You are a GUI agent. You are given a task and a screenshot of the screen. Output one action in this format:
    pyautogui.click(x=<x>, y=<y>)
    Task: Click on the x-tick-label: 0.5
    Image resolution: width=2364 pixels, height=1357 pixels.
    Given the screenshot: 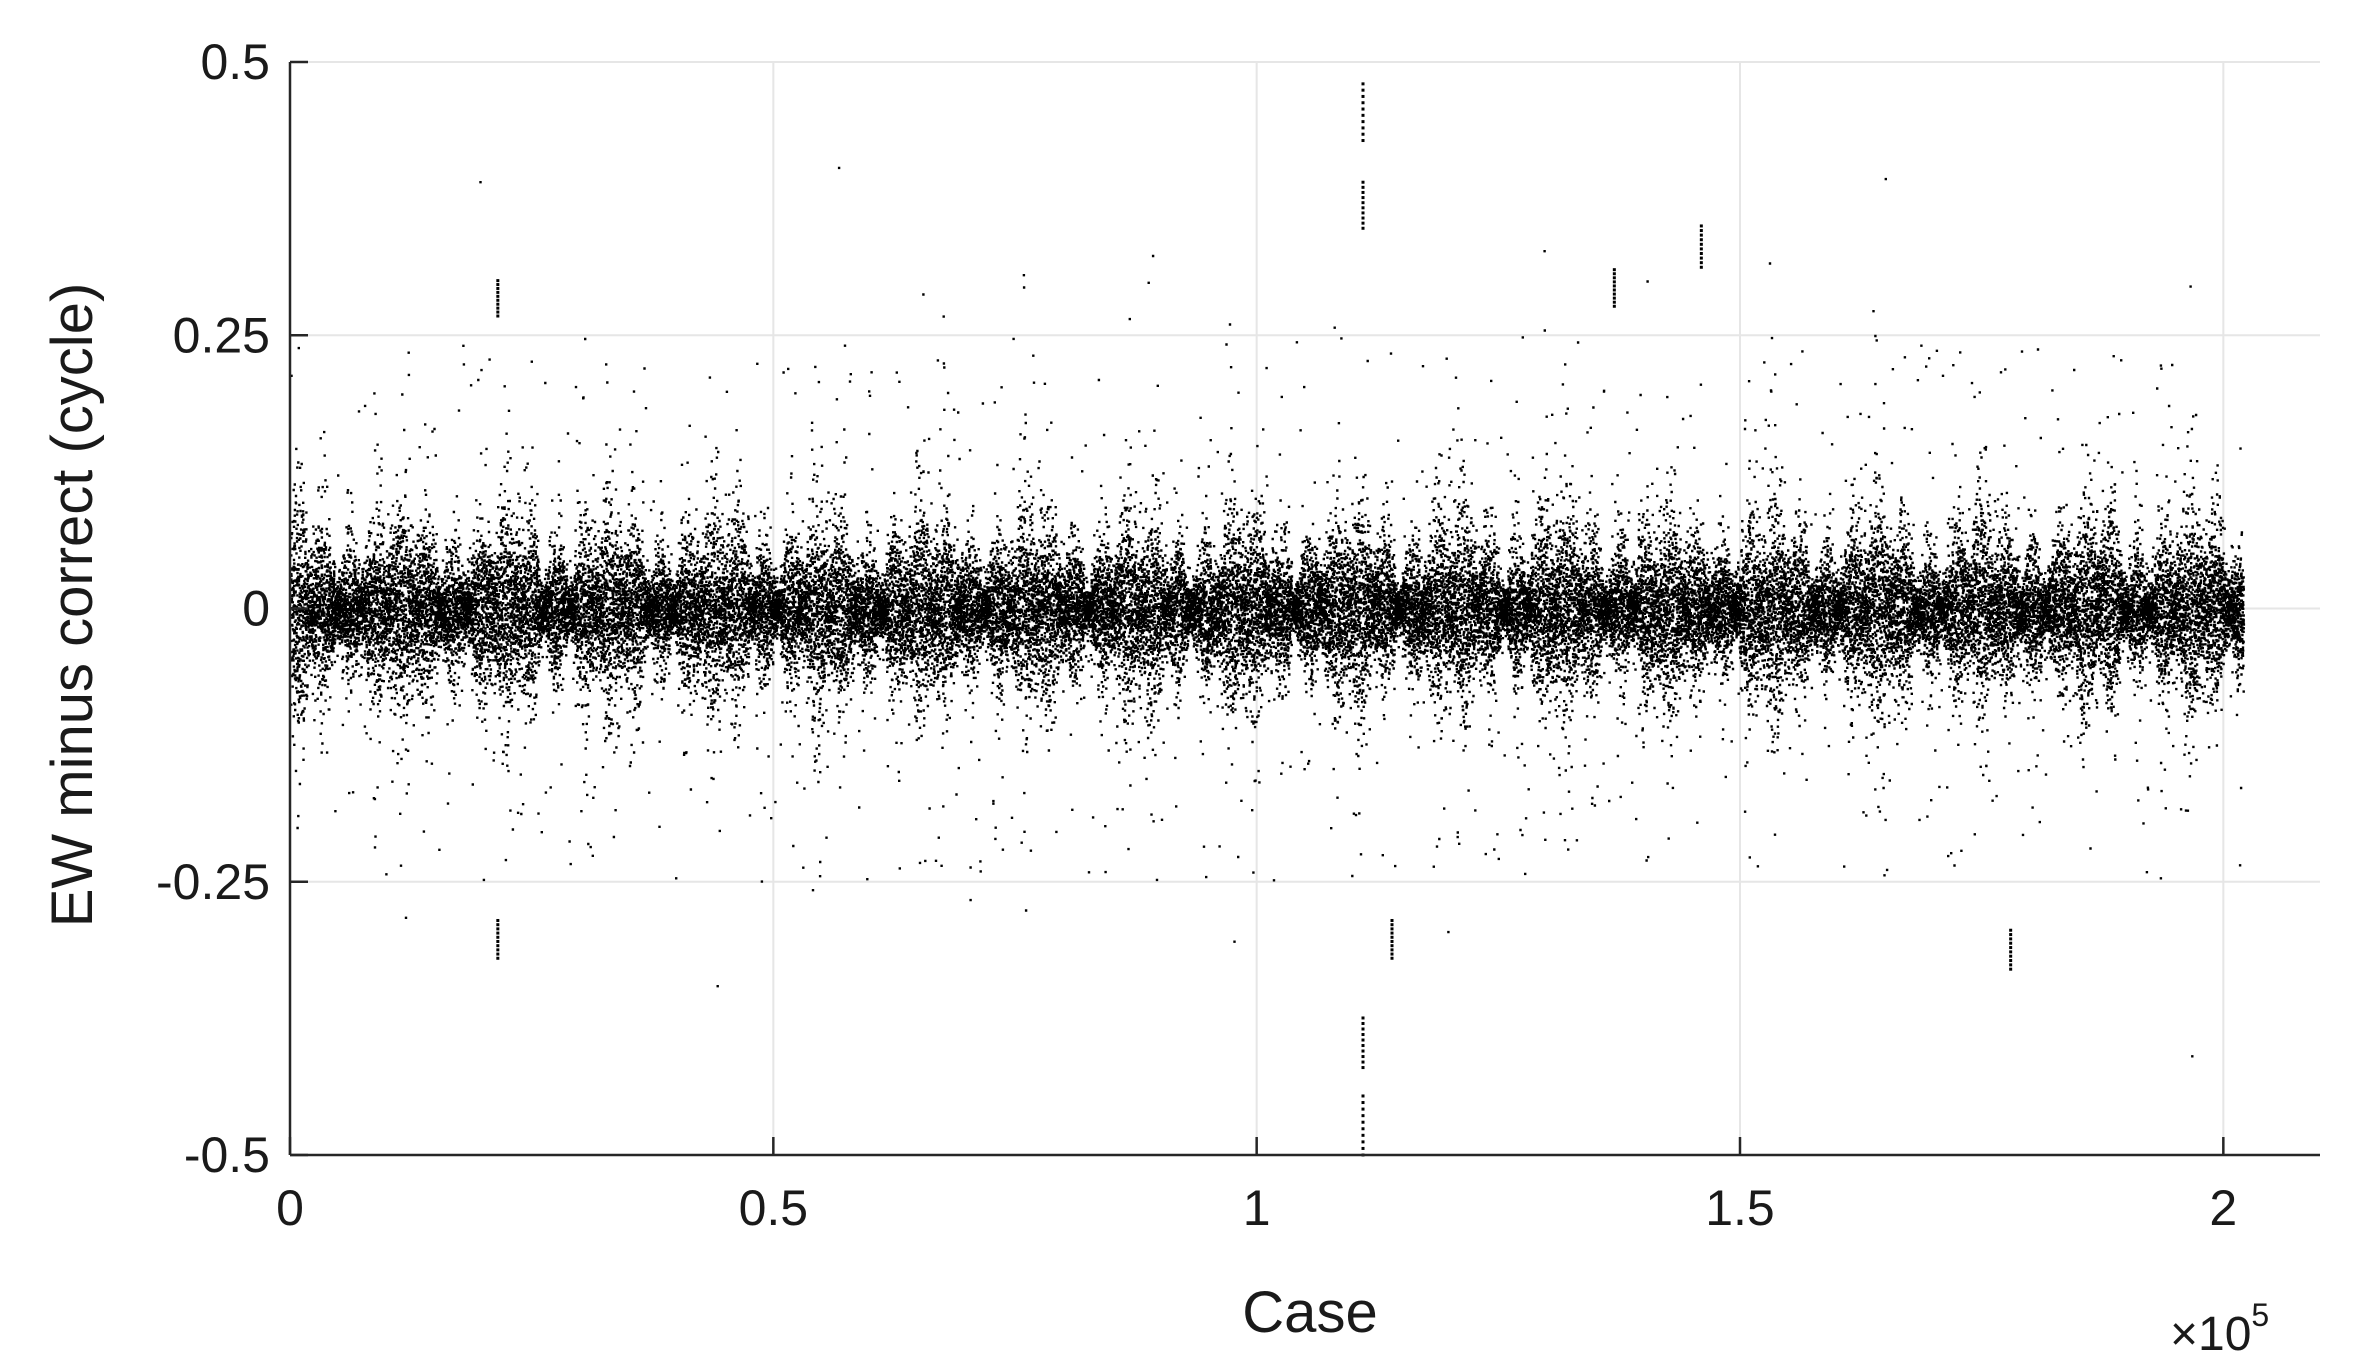 What is the action you would take?
    pyautogui.click(x=774, y=1208)
    